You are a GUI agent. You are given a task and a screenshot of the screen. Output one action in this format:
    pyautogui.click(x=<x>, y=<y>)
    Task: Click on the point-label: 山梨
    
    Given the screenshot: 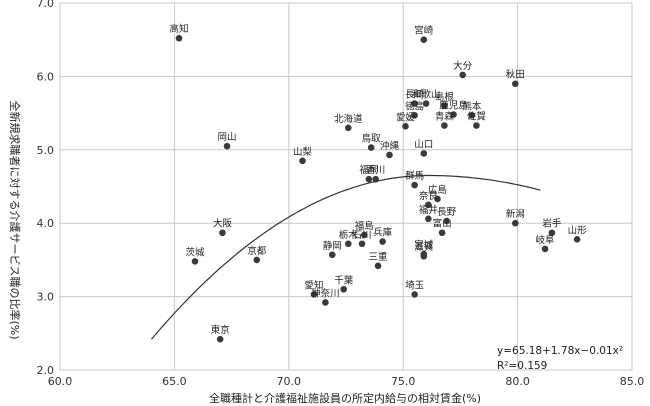 What is the action you would take?
    pyautogui.click(x=303, y=152)
    